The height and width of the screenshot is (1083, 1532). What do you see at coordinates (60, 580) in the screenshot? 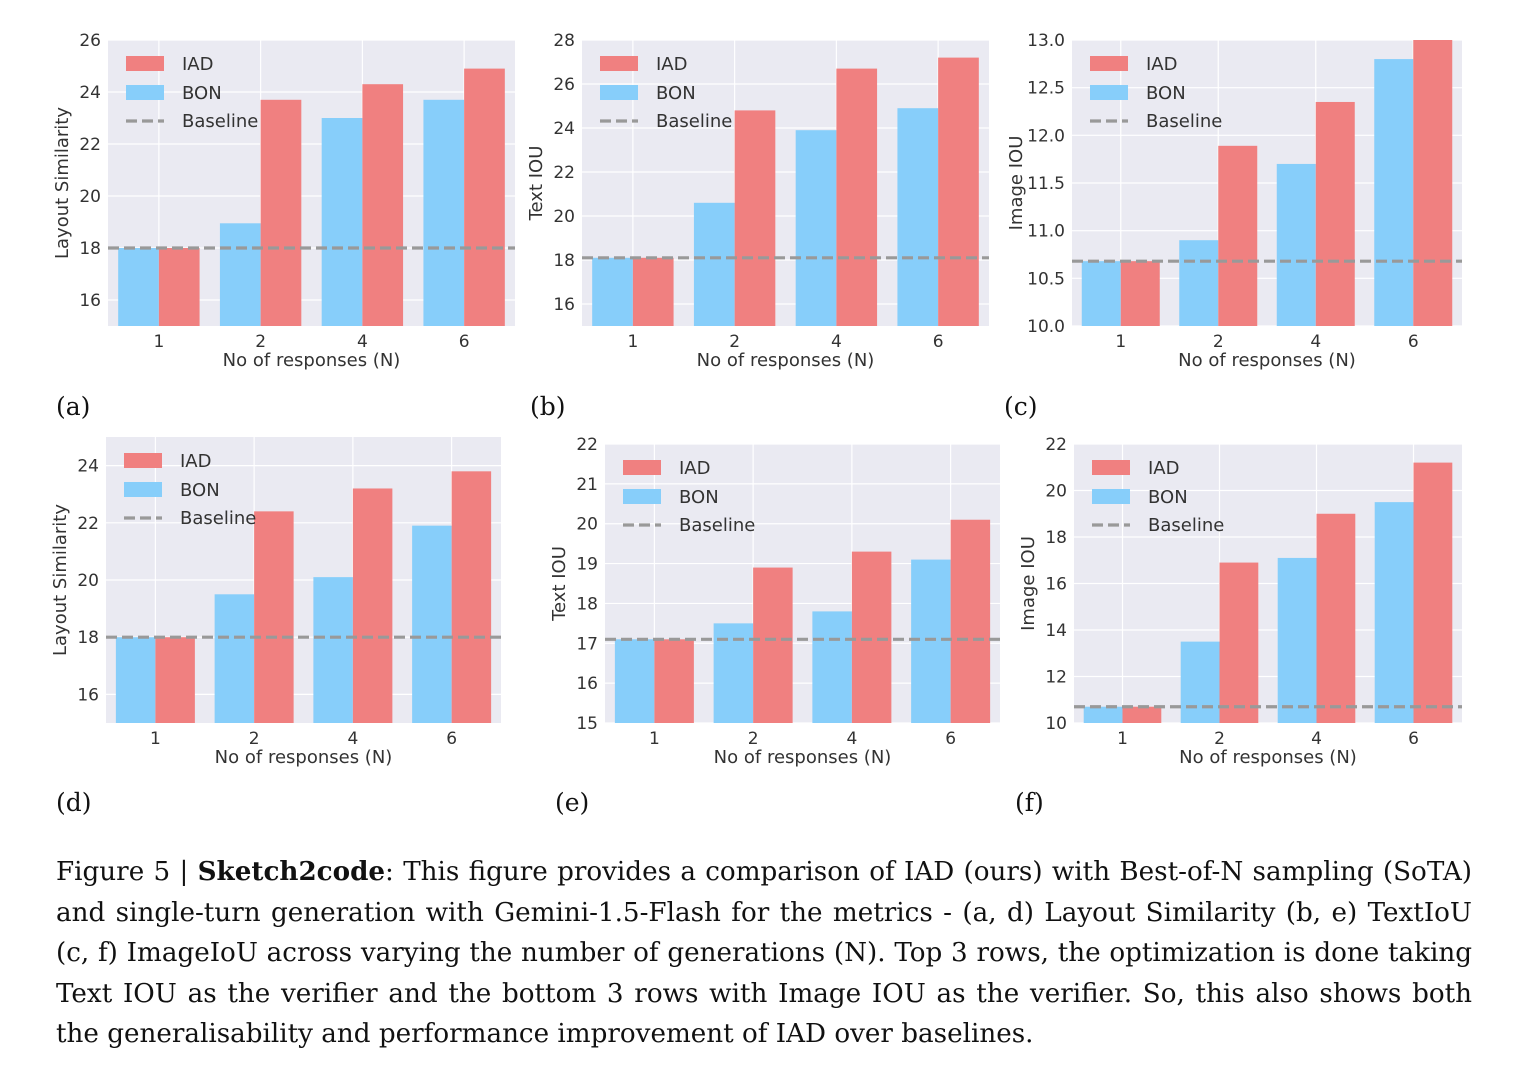
I see `chart-3-ylabel: Layout Similarity` at bounding box center [60, 580].